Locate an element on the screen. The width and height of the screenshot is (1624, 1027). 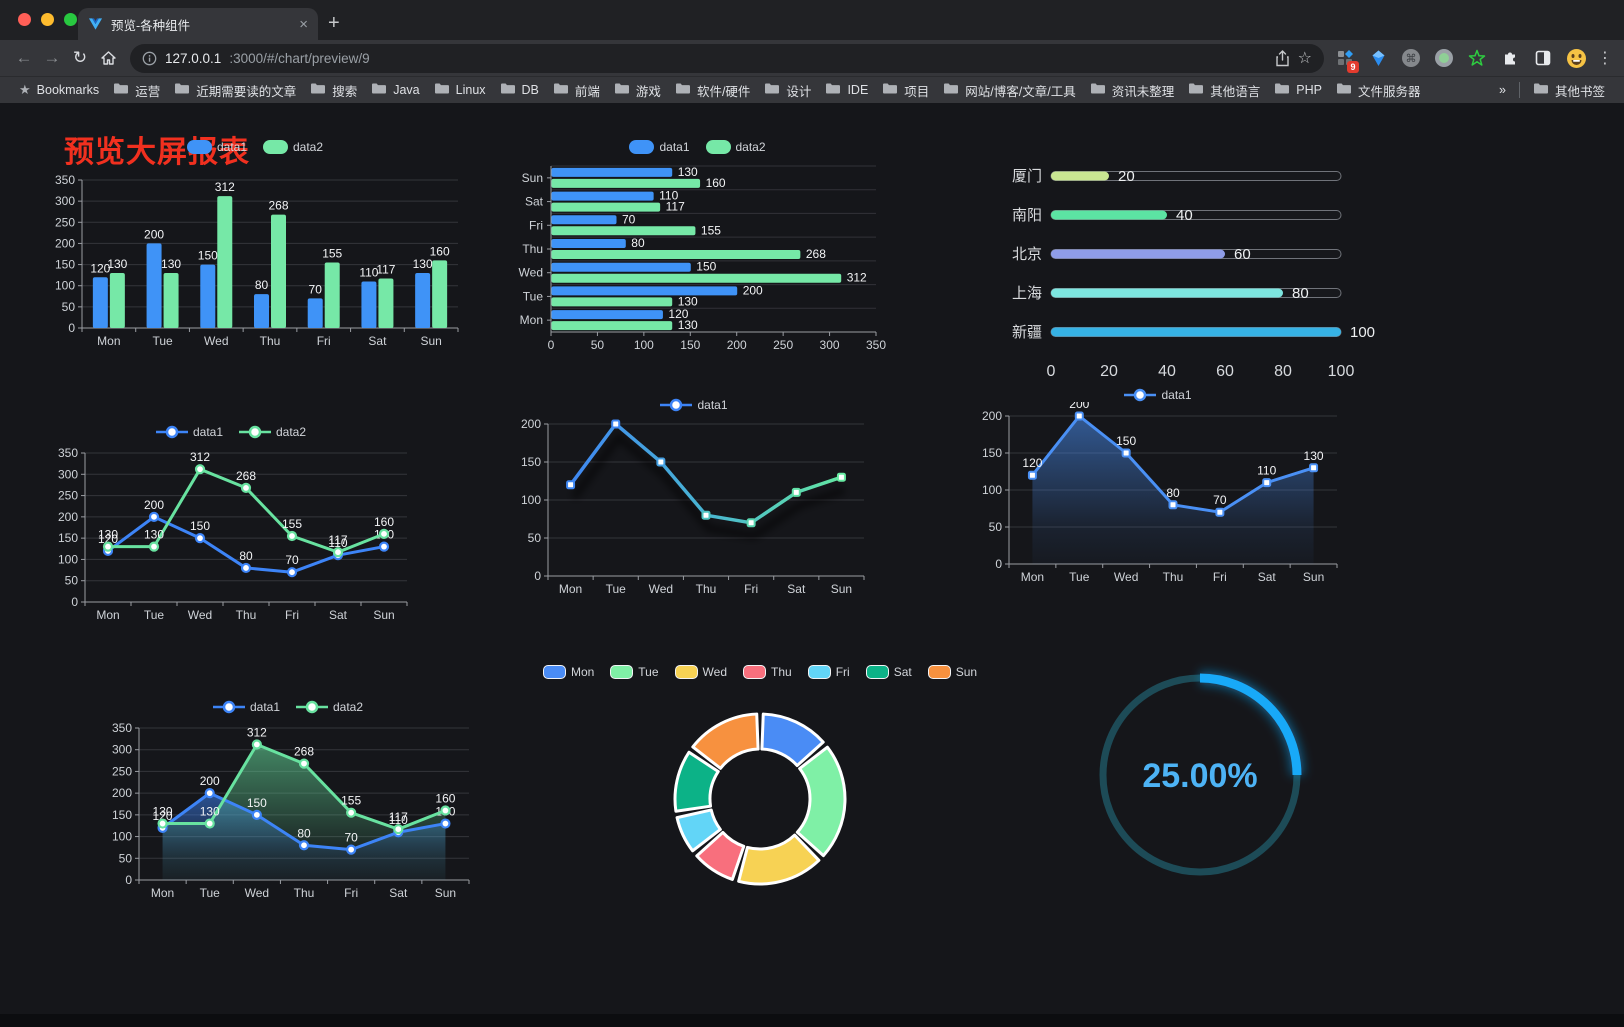
legend-item: Mon is located at coordinates (568, 672).